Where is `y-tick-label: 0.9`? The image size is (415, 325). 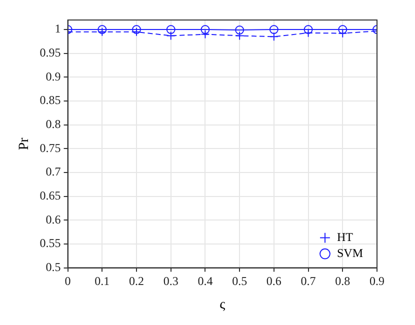 y-tick-label: 0.9 is located at coordinates (53, 76).